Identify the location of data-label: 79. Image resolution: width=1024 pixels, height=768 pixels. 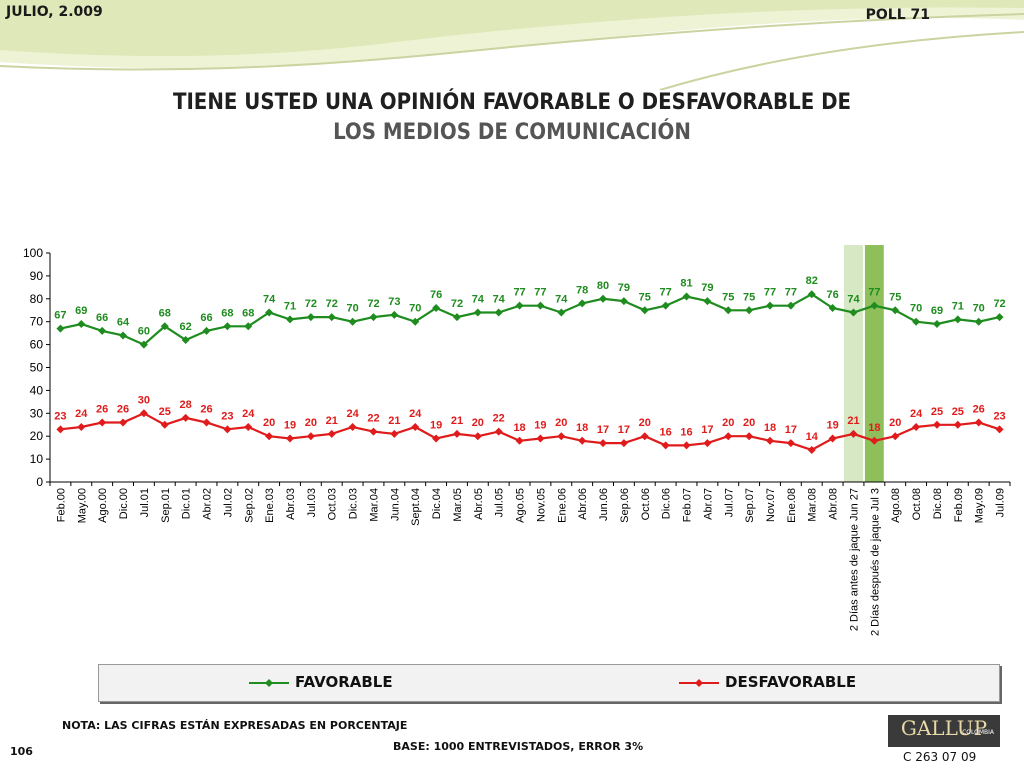
(624, 288).